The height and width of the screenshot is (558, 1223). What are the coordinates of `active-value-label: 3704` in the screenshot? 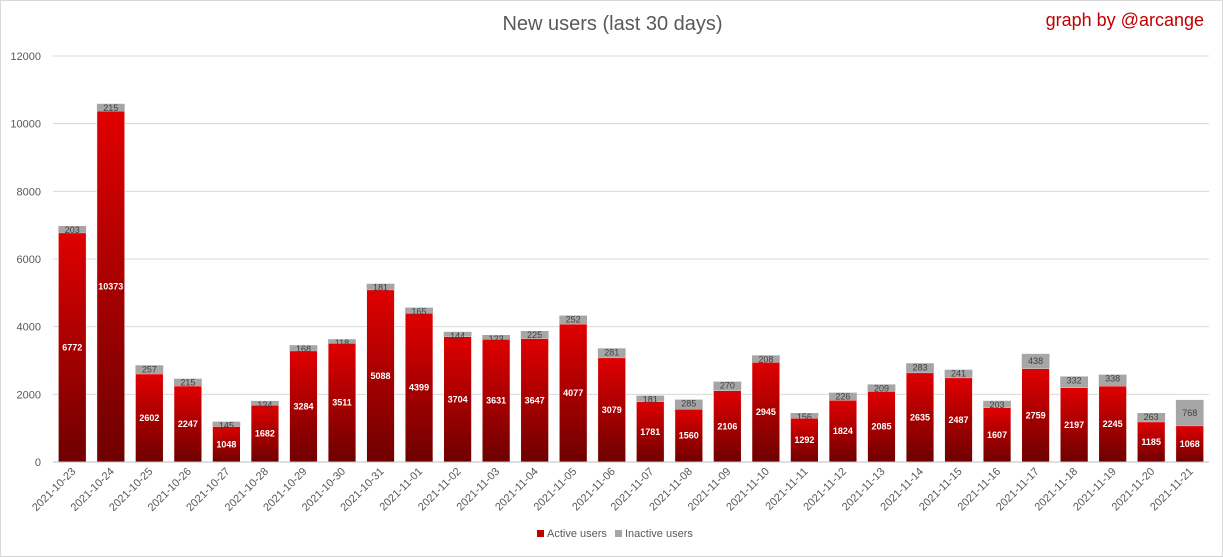 It's located at (458, 399).